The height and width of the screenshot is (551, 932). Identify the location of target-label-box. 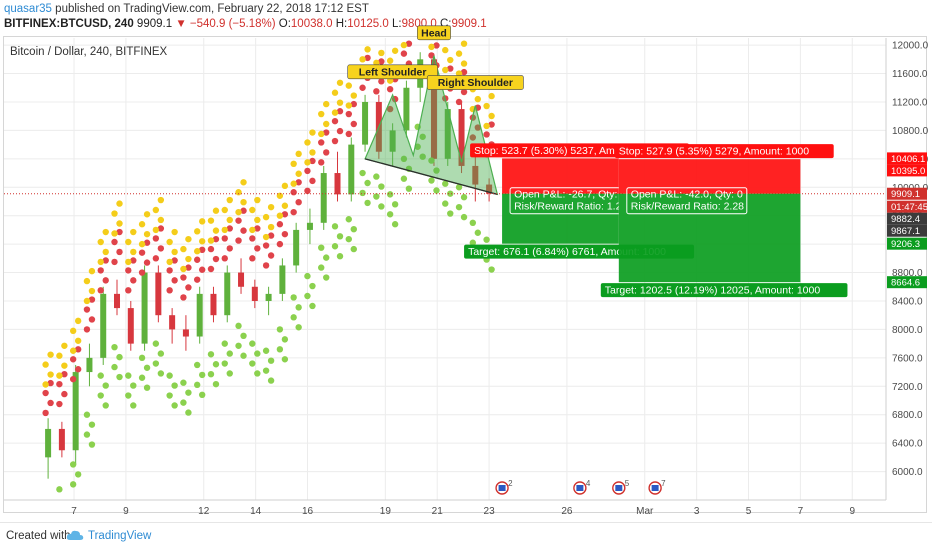
(724, 290).